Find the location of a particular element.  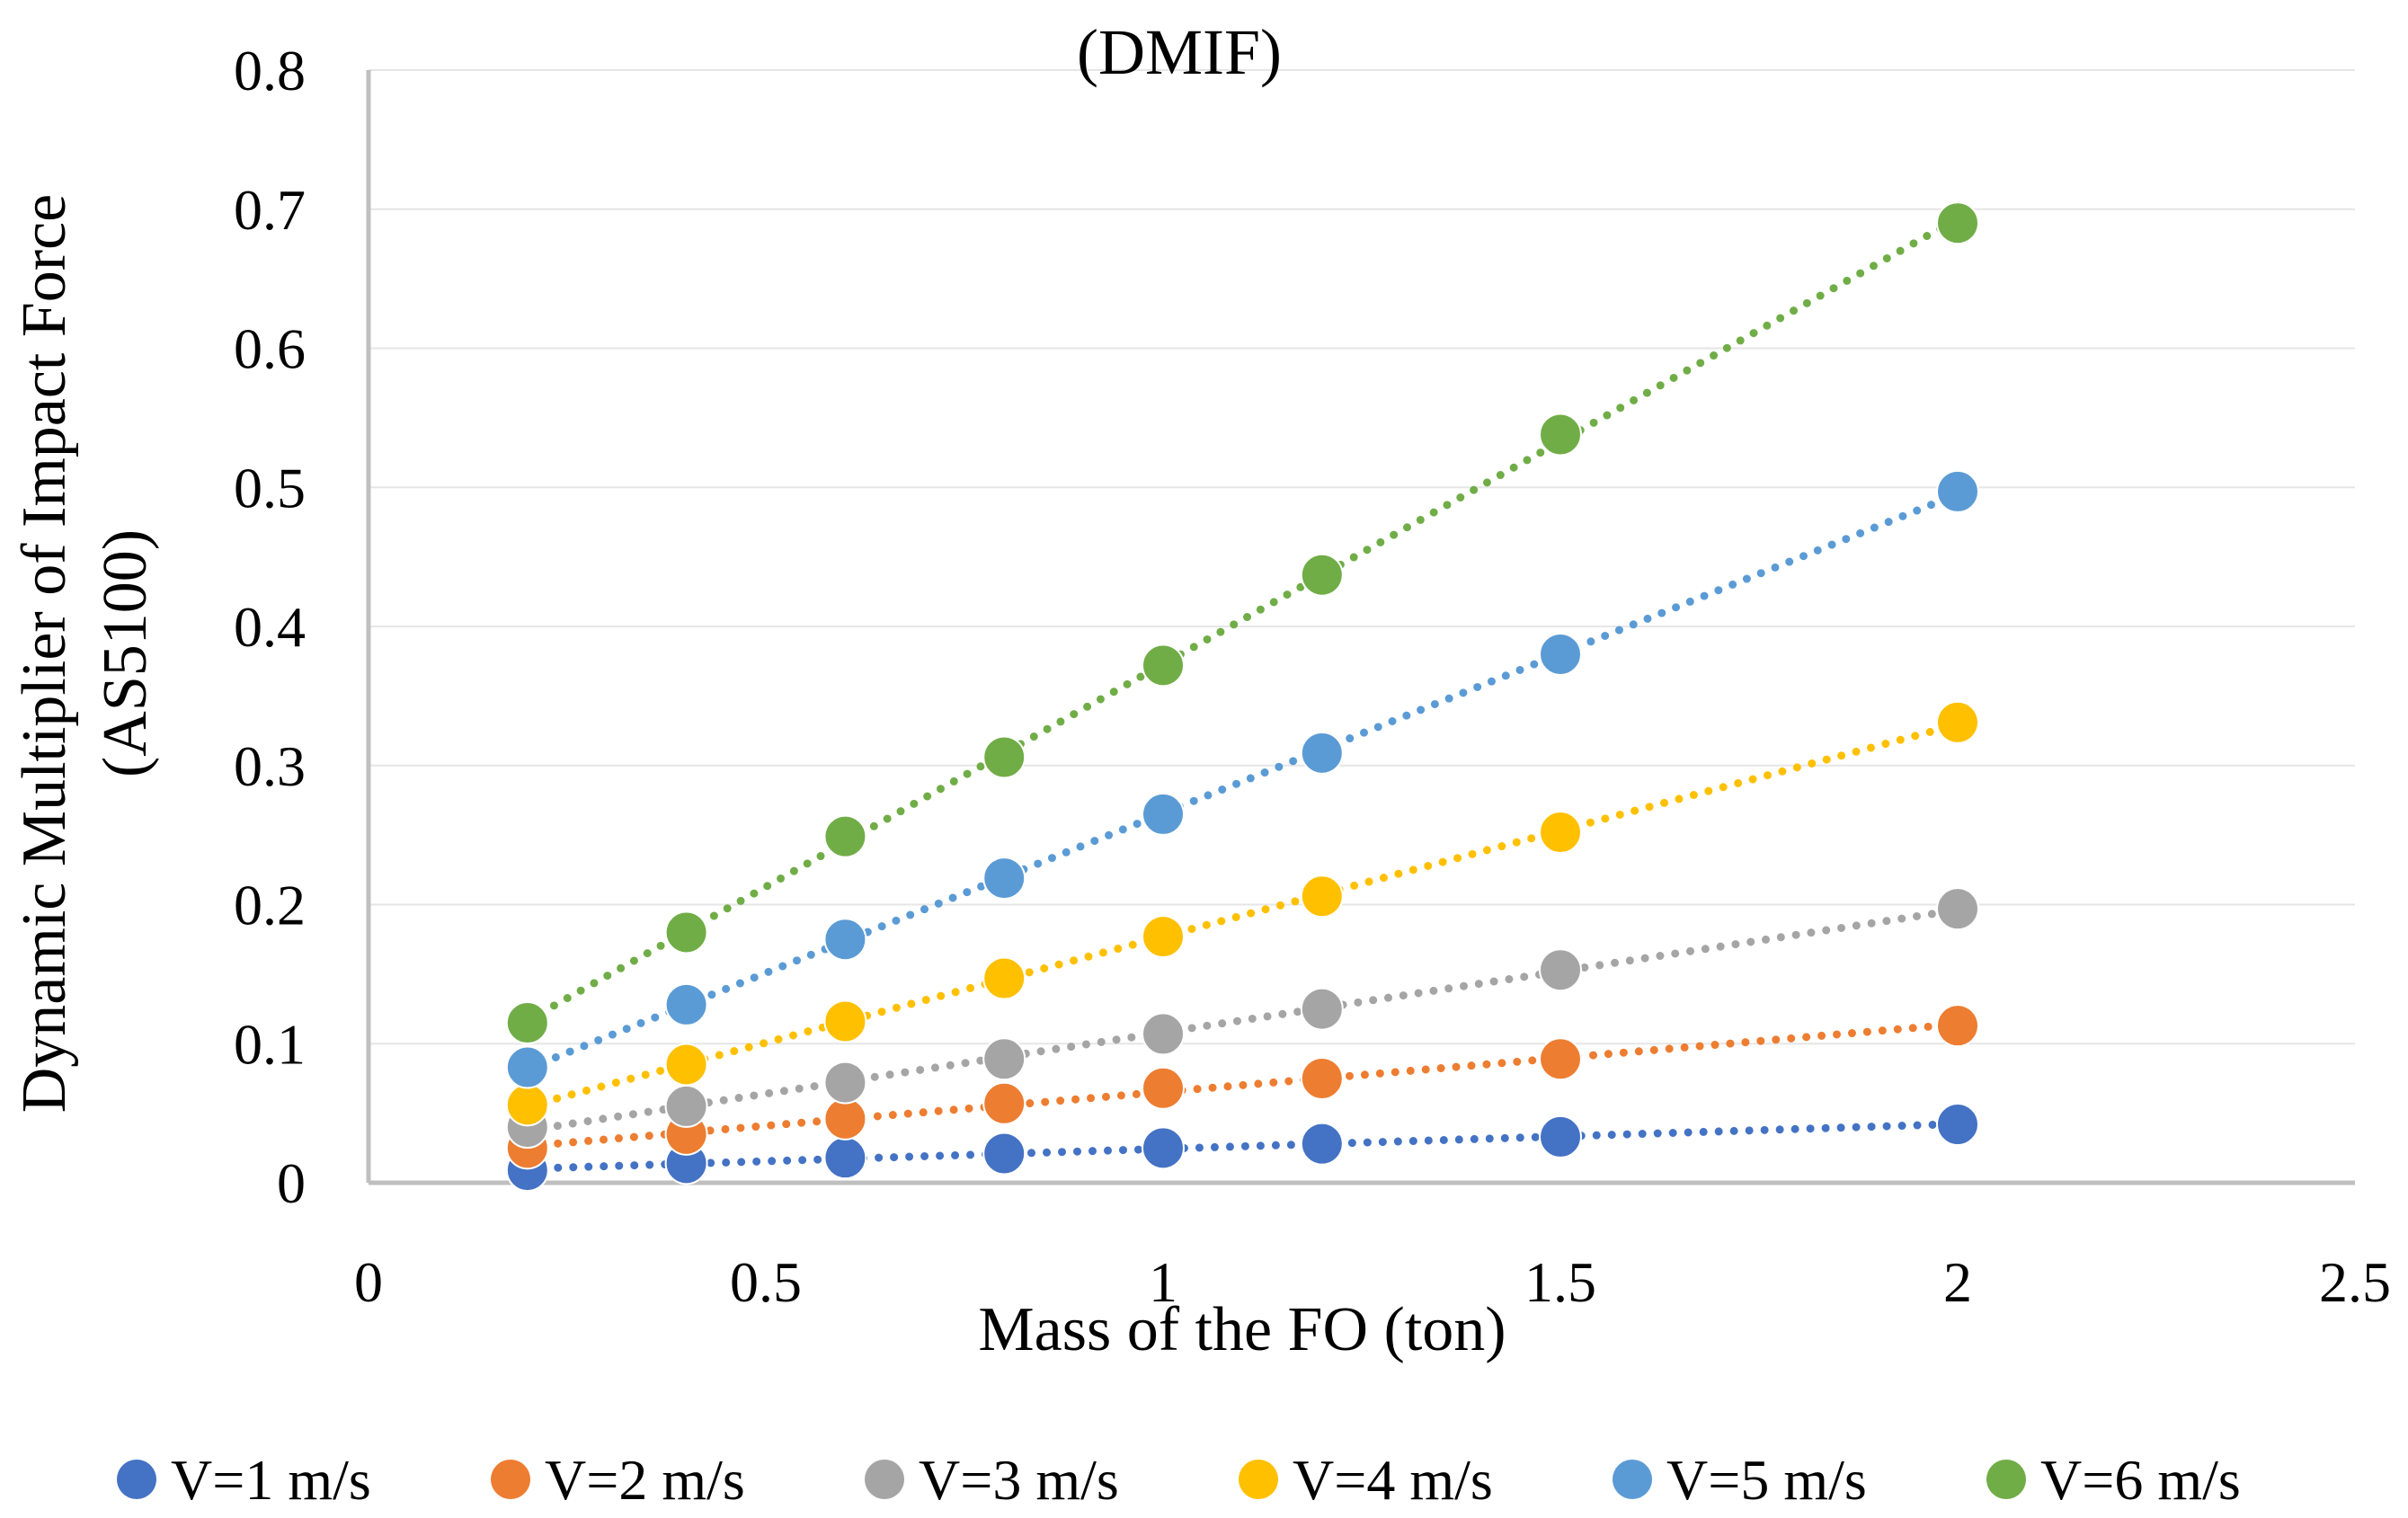

x-tick-label: 2 is located at coordinates (1957, 1282).